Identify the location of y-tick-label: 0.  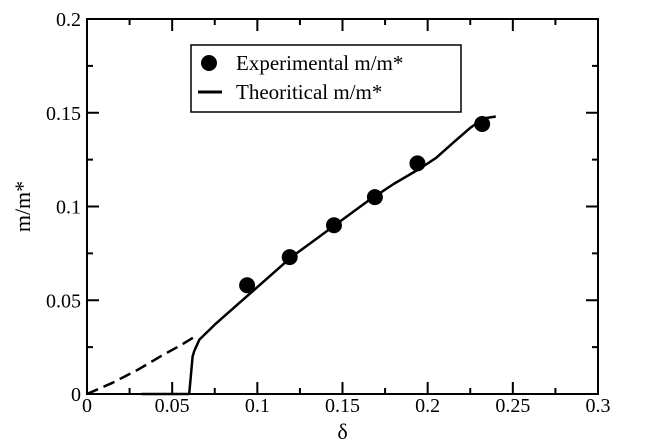
(76, 395).